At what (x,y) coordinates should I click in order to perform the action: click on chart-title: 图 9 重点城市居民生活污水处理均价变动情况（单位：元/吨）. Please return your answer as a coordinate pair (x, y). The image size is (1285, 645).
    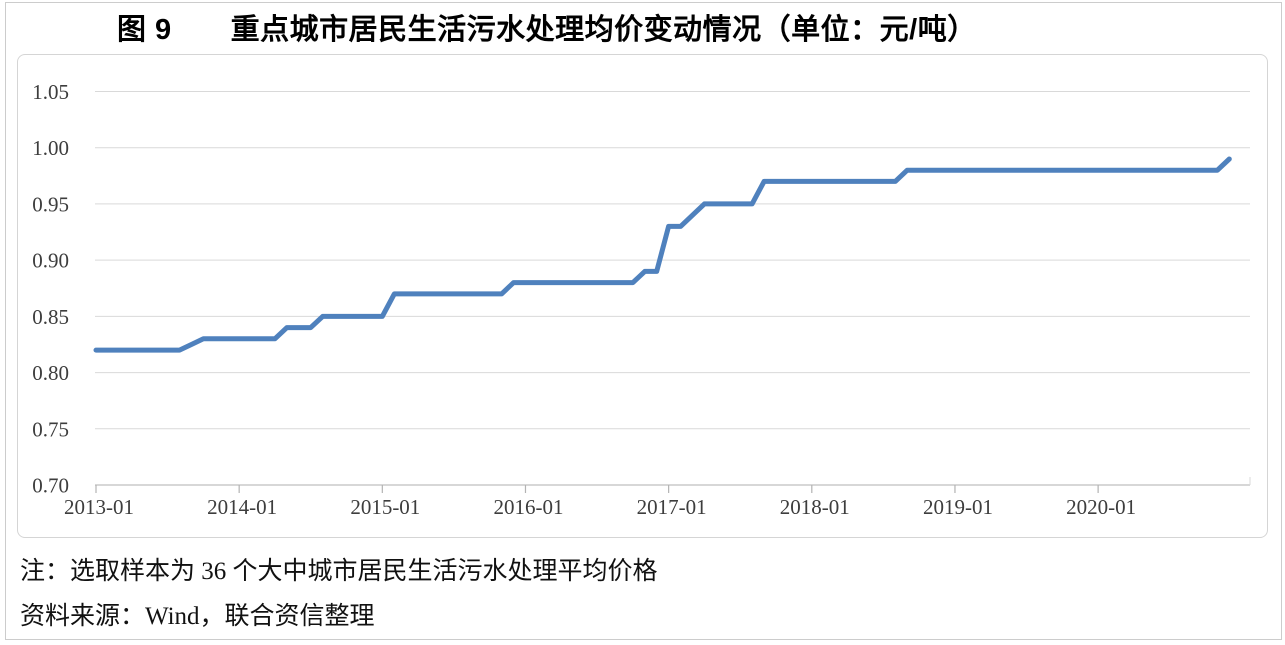
    Looking at the image, I should click on (547, 30).